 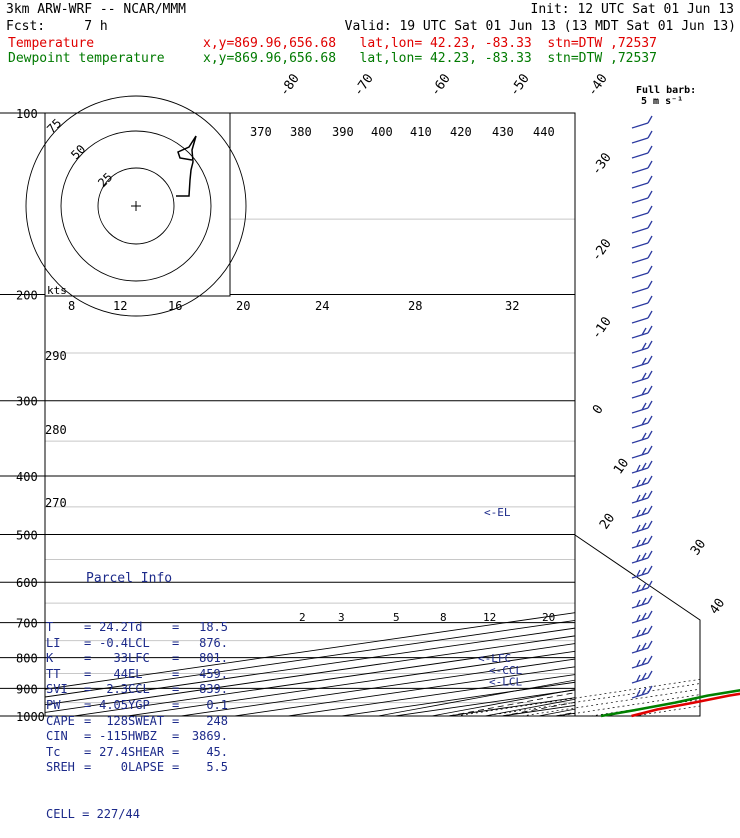 What do you see at coordinates (544, 132) in the screenshot?
I see `theta-label: 440` at bounding box center [544, 132].